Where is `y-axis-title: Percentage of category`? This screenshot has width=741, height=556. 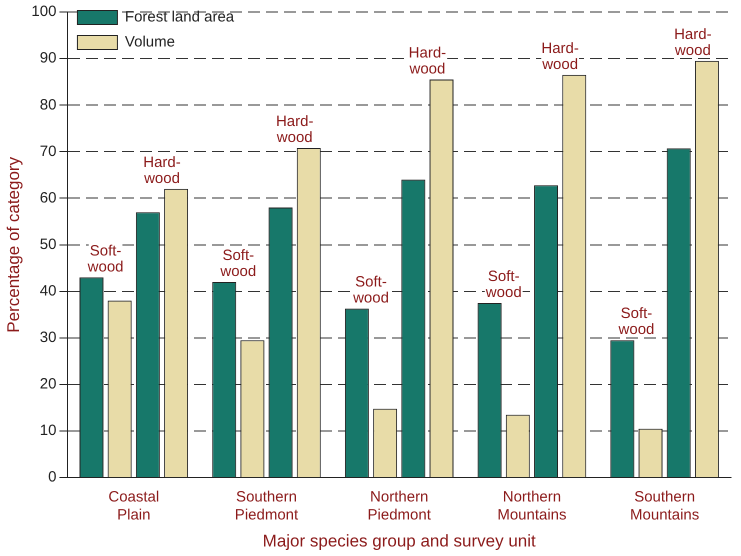 y-axis-title: Percentage of category is located at coordinates (13, 244).